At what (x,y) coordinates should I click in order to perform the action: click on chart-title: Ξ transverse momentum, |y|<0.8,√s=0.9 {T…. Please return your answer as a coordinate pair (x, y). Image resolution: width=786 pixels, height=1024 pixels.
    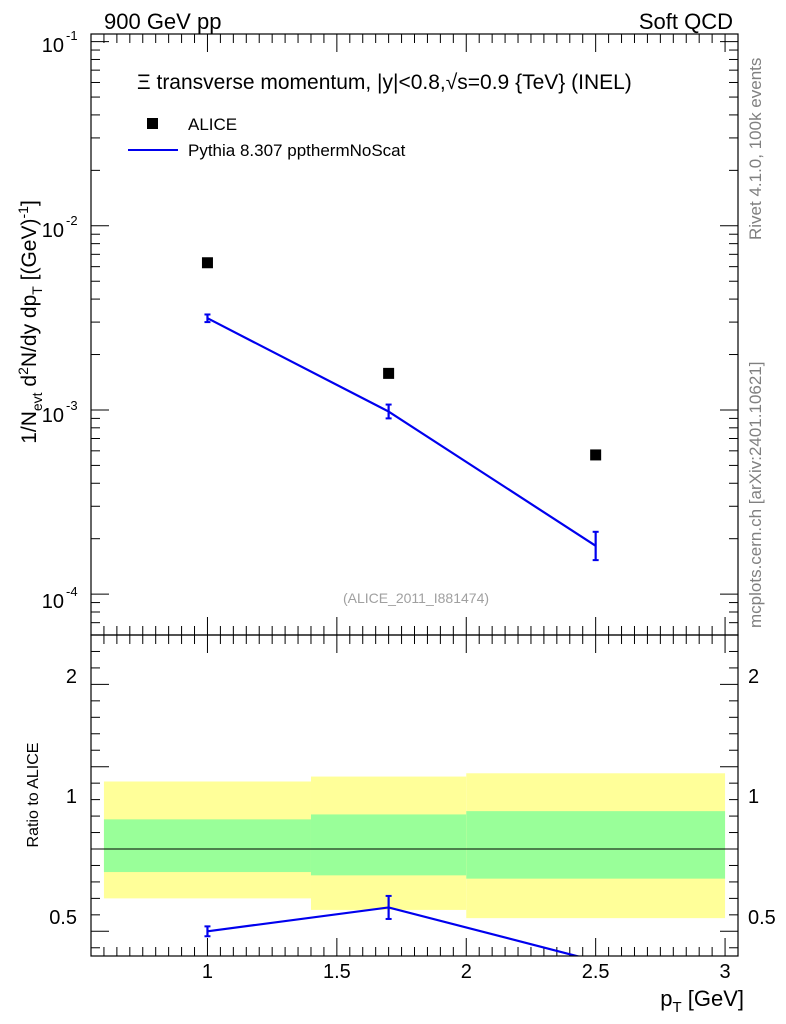
    Looking at the image, I should click on (384, 82).